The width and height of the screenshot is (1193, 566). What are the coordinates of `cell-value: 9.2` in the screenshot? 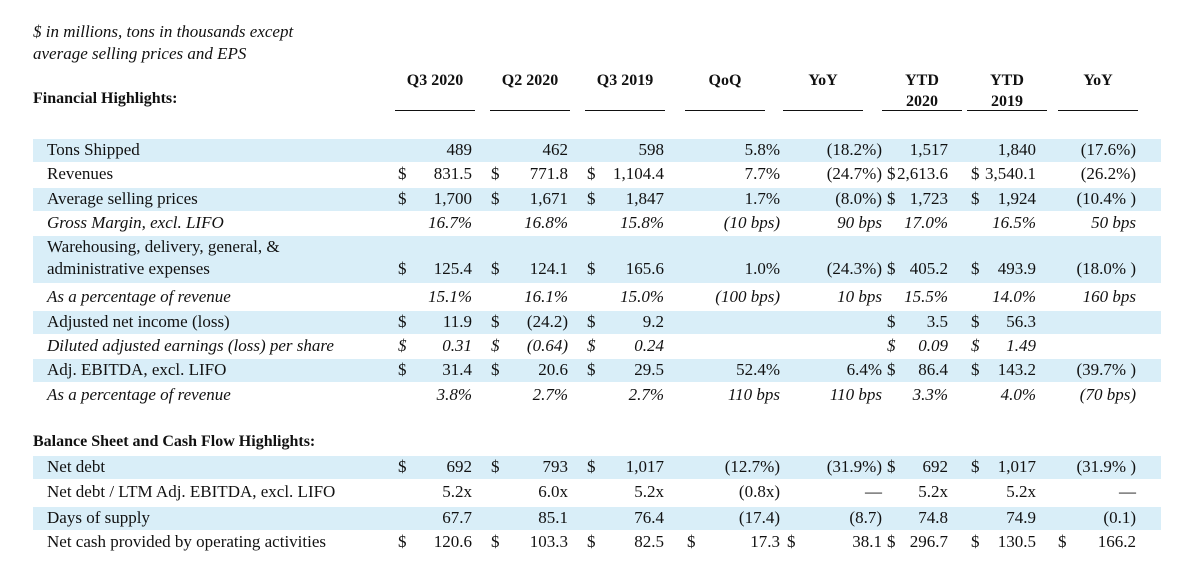 It's located at (653, 321).